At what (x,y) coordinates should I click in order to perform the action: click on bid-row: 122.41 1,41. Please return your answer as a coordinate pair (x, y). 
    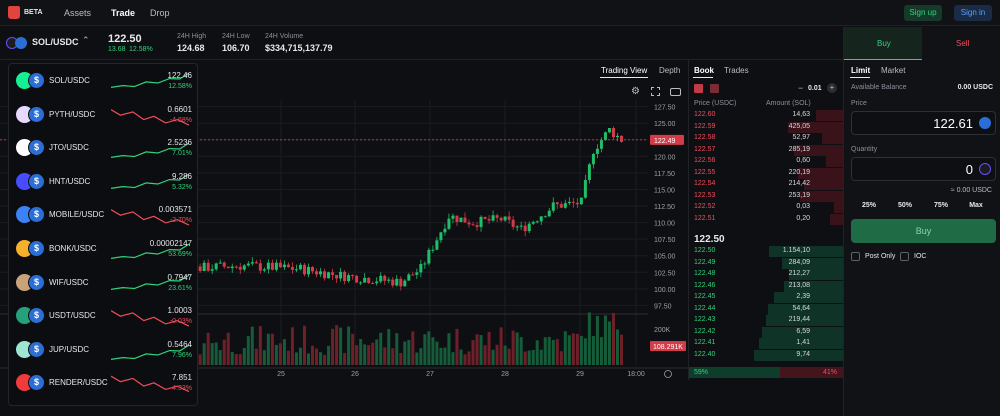
    Looking at the image, I should click on (766, 344).